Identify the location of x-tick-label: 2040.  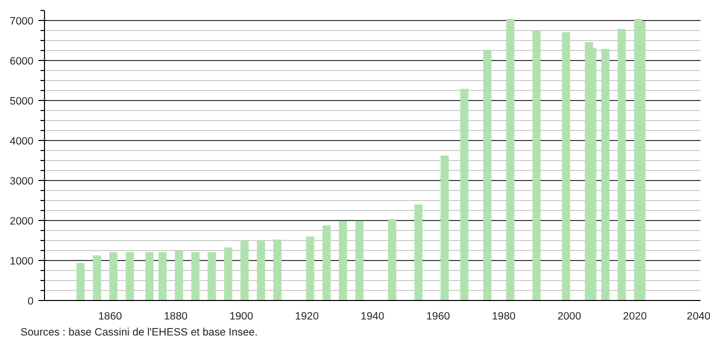
(698, 316).